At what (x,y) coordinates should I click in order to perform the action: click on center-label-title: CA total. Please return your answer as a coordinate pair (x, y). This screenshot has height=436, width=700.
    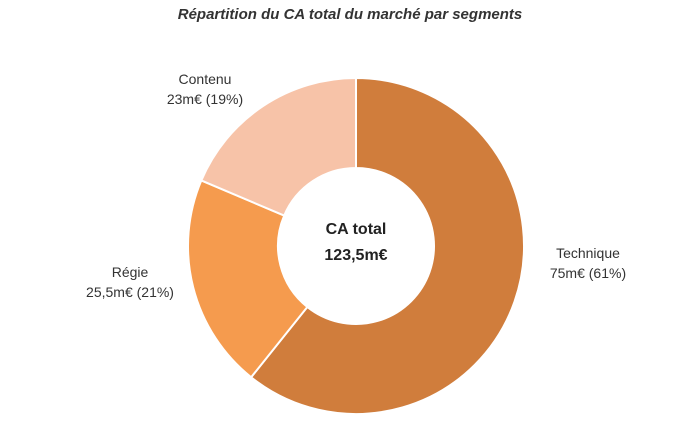
    Looking at the image, I should click on (356, 229).